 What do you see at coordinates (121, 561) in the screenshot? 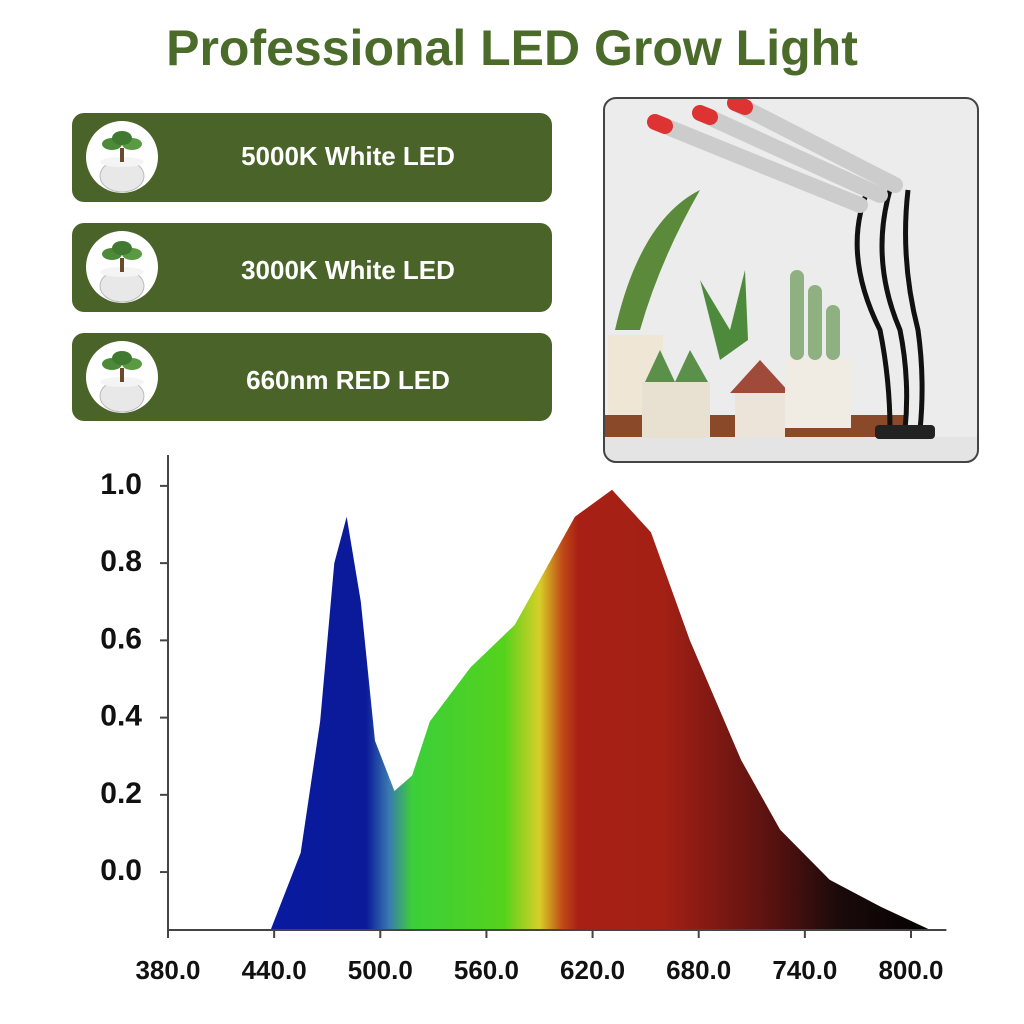
I see `y-tick-label: 0.8` at bounding box center [121, 561].